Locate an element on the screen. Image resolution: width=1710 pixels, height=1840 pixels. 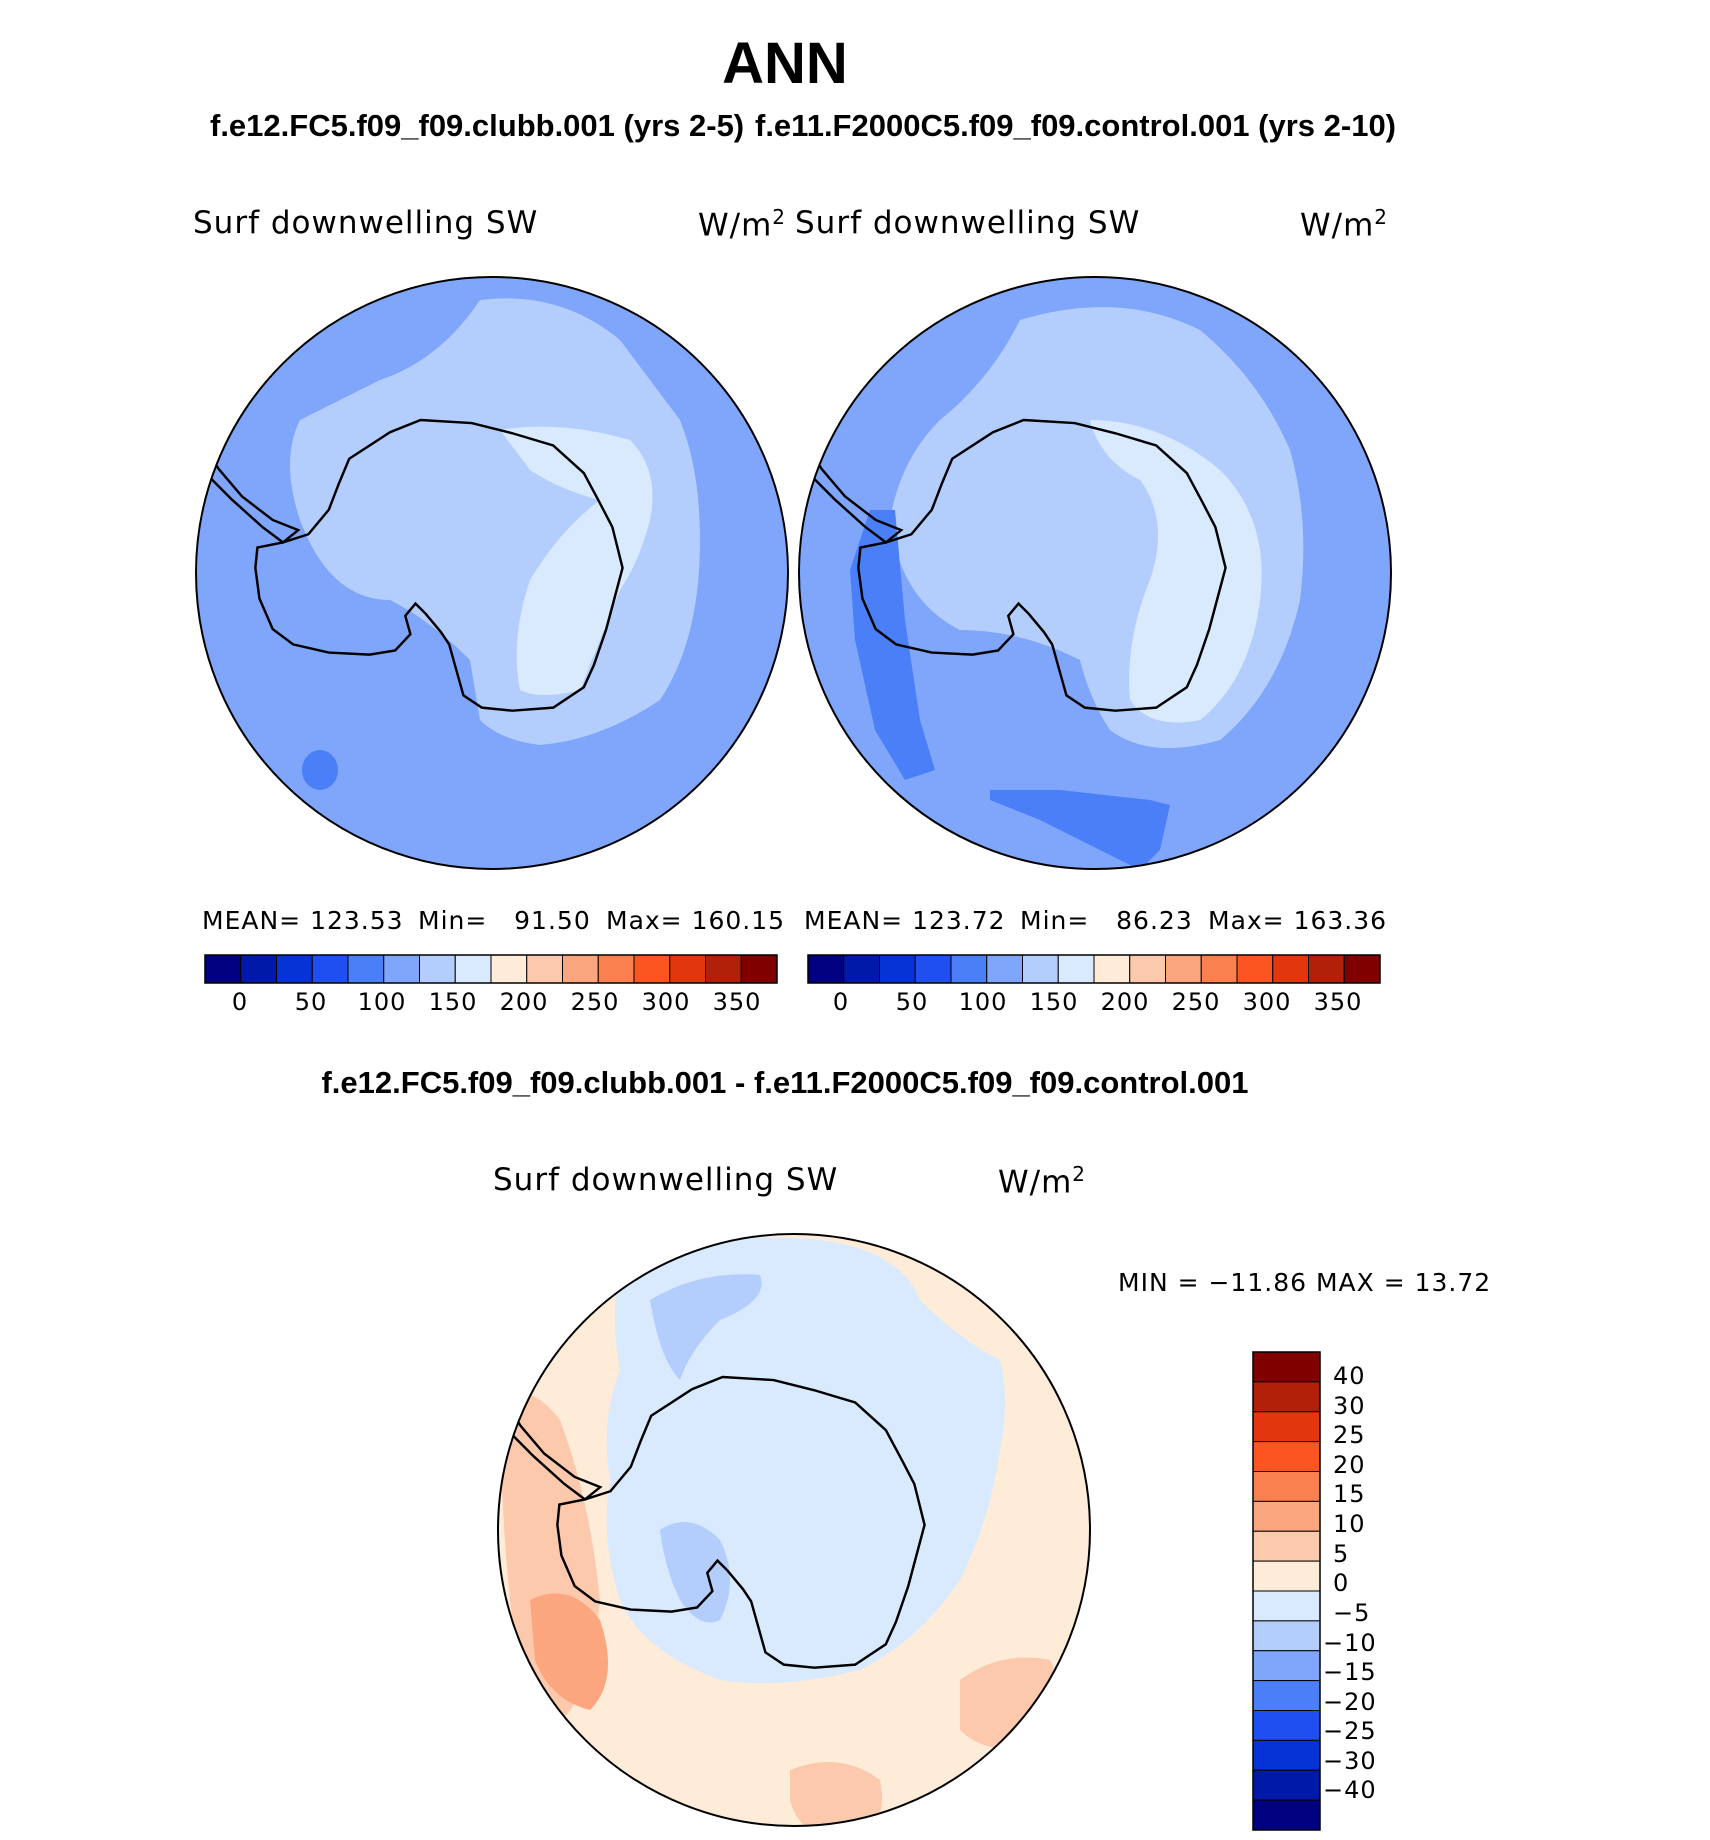
map-case1 is located at coordinates (492, 573).